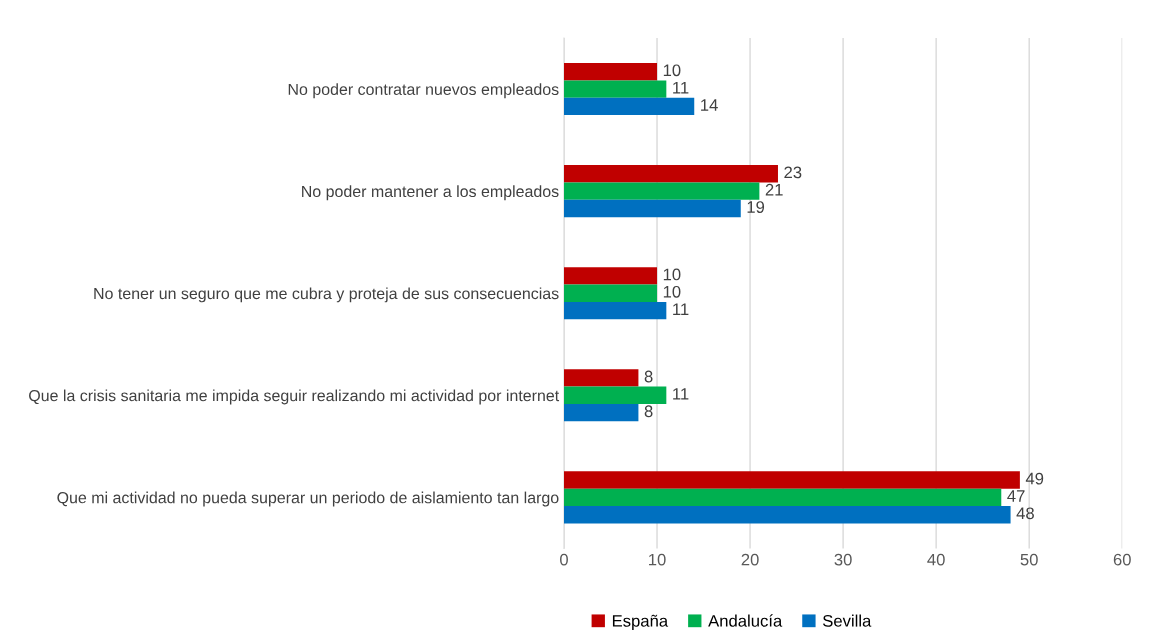 The width and height of the screenshot is (1151, 634). I want to click on y-tick-label: No poder contratar nuevos empleados, so click(423, 91).